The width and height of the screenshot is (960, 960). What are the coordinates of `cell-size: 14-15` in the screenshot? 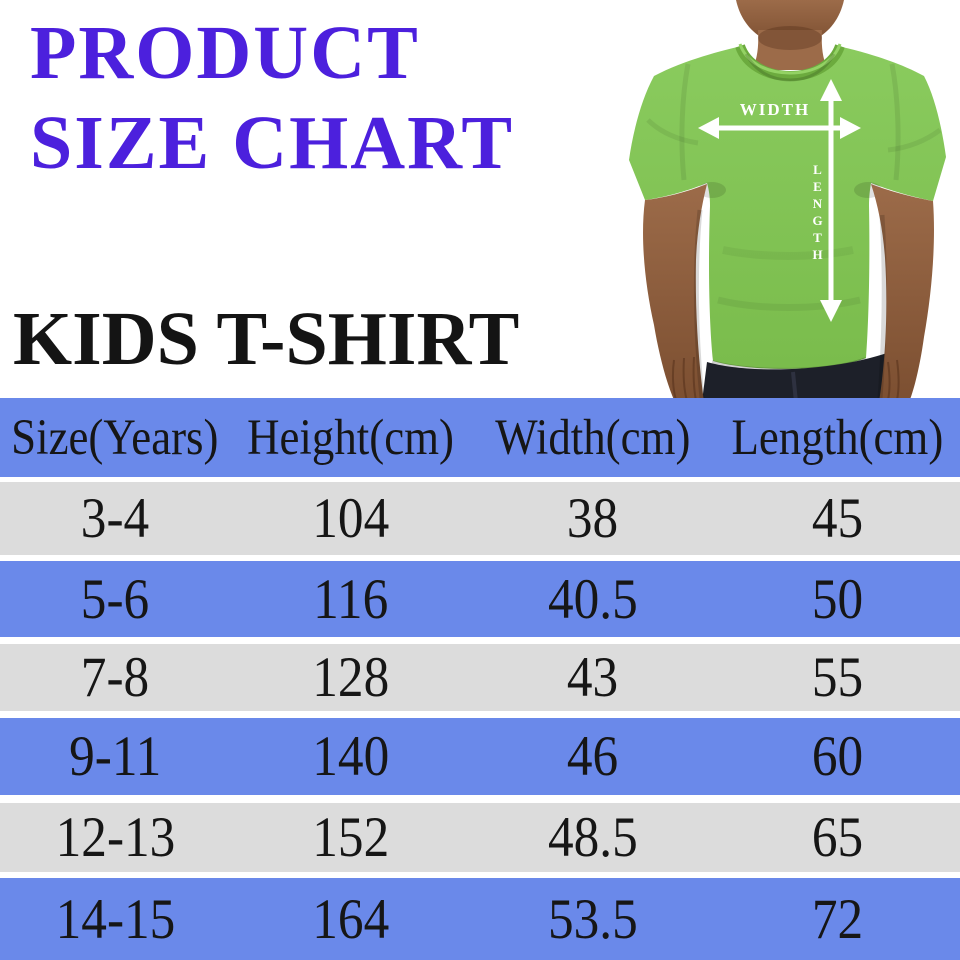 It's located at (115, 919).